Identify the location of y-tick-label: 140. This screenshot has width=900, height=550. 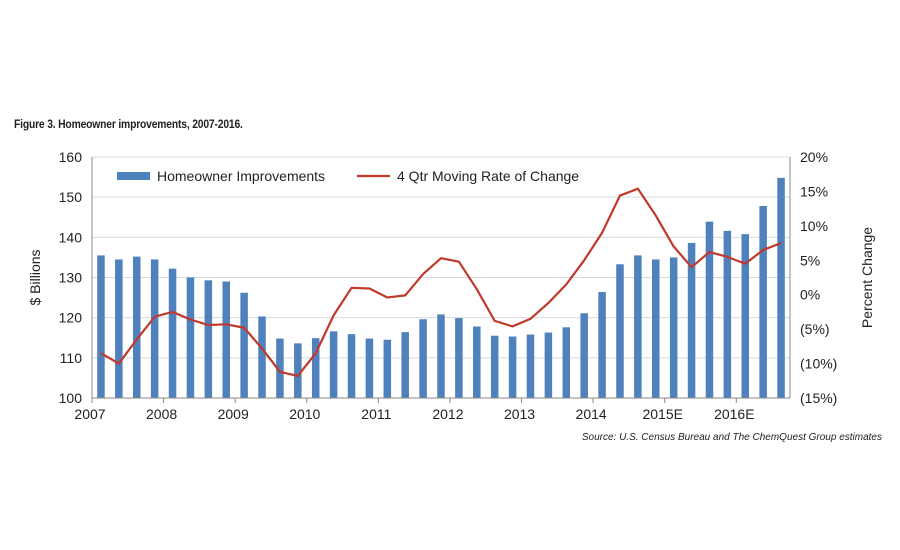
(71, 237).